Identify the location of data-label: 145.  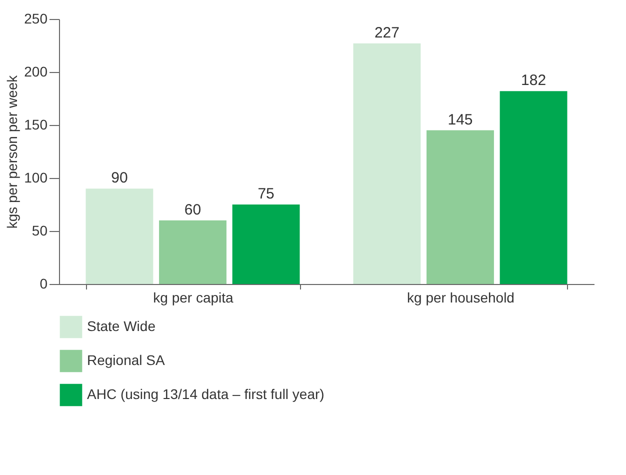
(460, 119).